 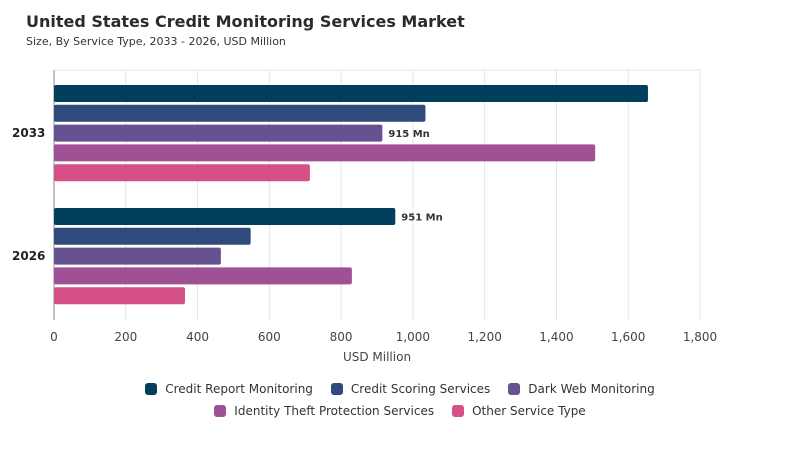 I want to click on category-label: 2033, so click(x=28, y=133).